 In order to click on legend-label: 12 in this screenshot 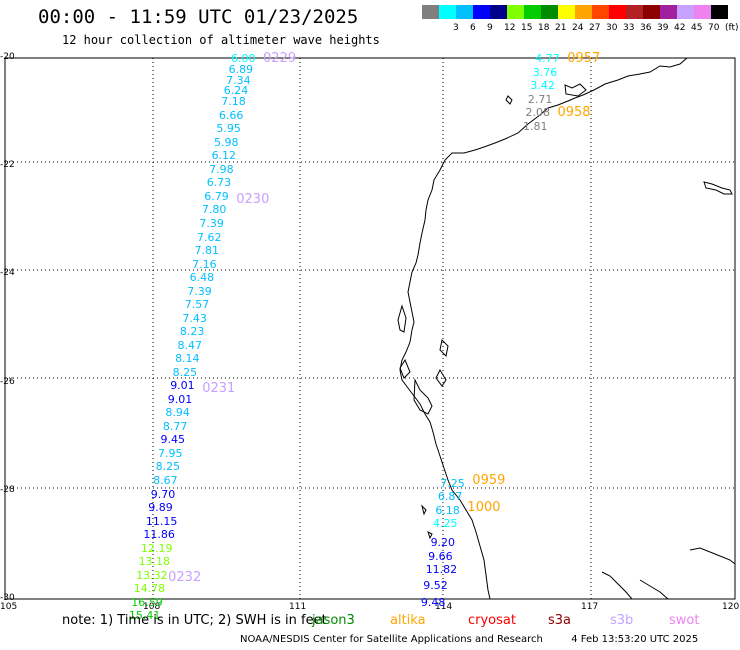, I will do `click(510, 28)`.